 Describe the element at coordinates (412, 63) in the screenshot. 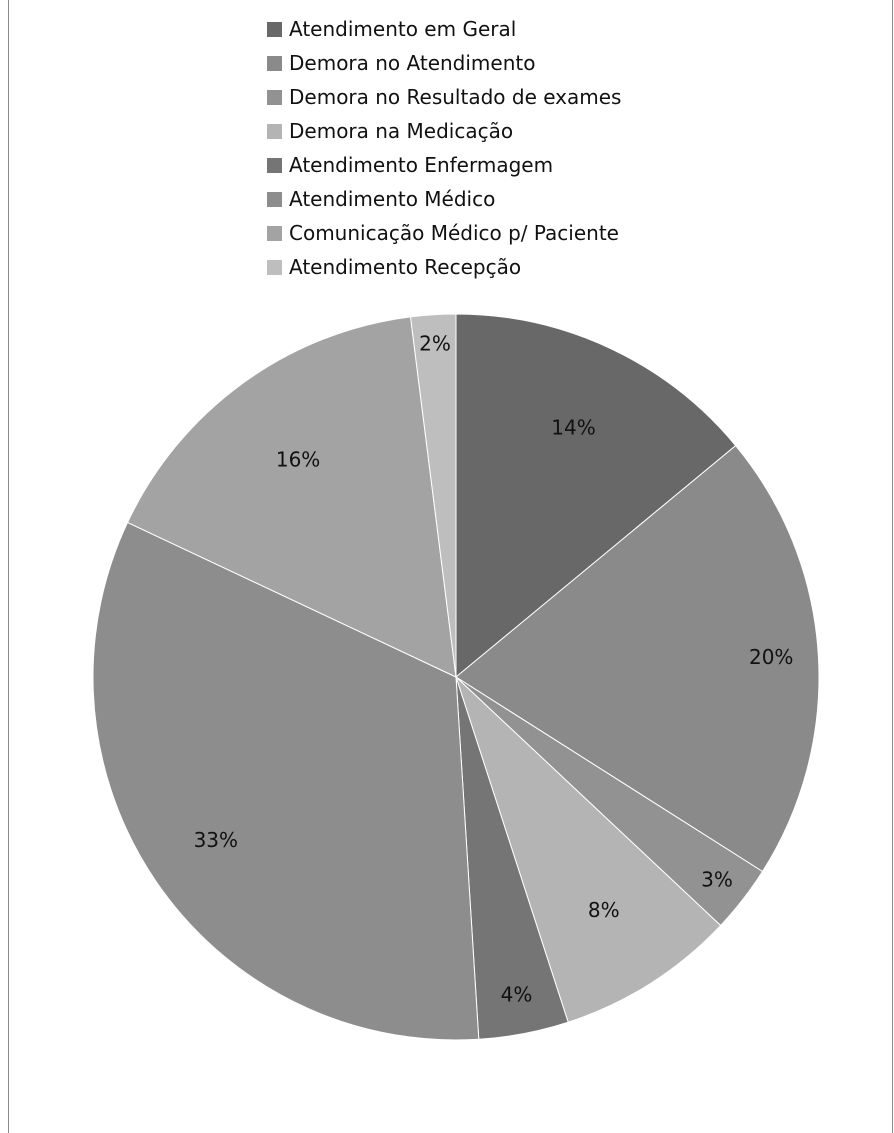

I see `legend-label: Demora no Atendimento` at that location.